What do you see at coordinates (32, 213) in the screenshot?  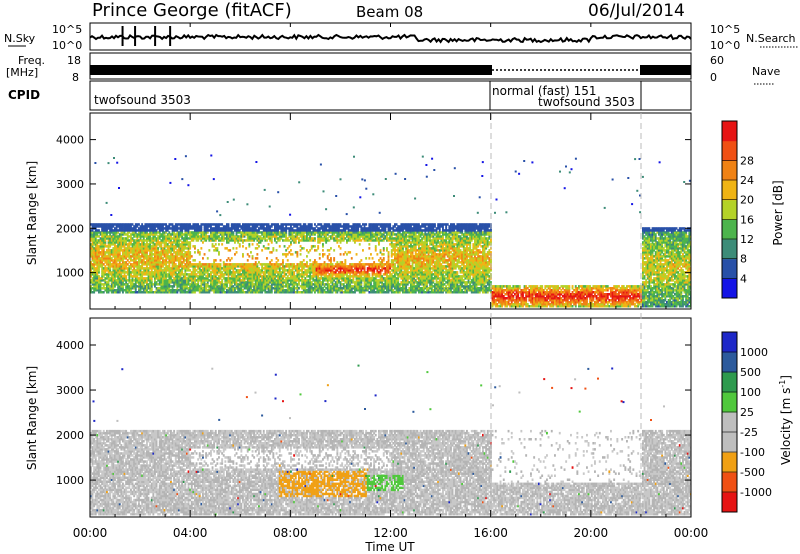 I see `power-ylabel: Slant Range [km]` at bounding box center [32, 213].